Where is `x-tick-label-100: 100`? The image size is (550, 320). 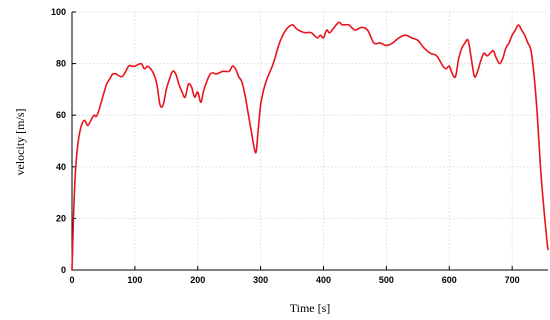 x-tick-label-100: 100 is located at coordinates (134, 280).